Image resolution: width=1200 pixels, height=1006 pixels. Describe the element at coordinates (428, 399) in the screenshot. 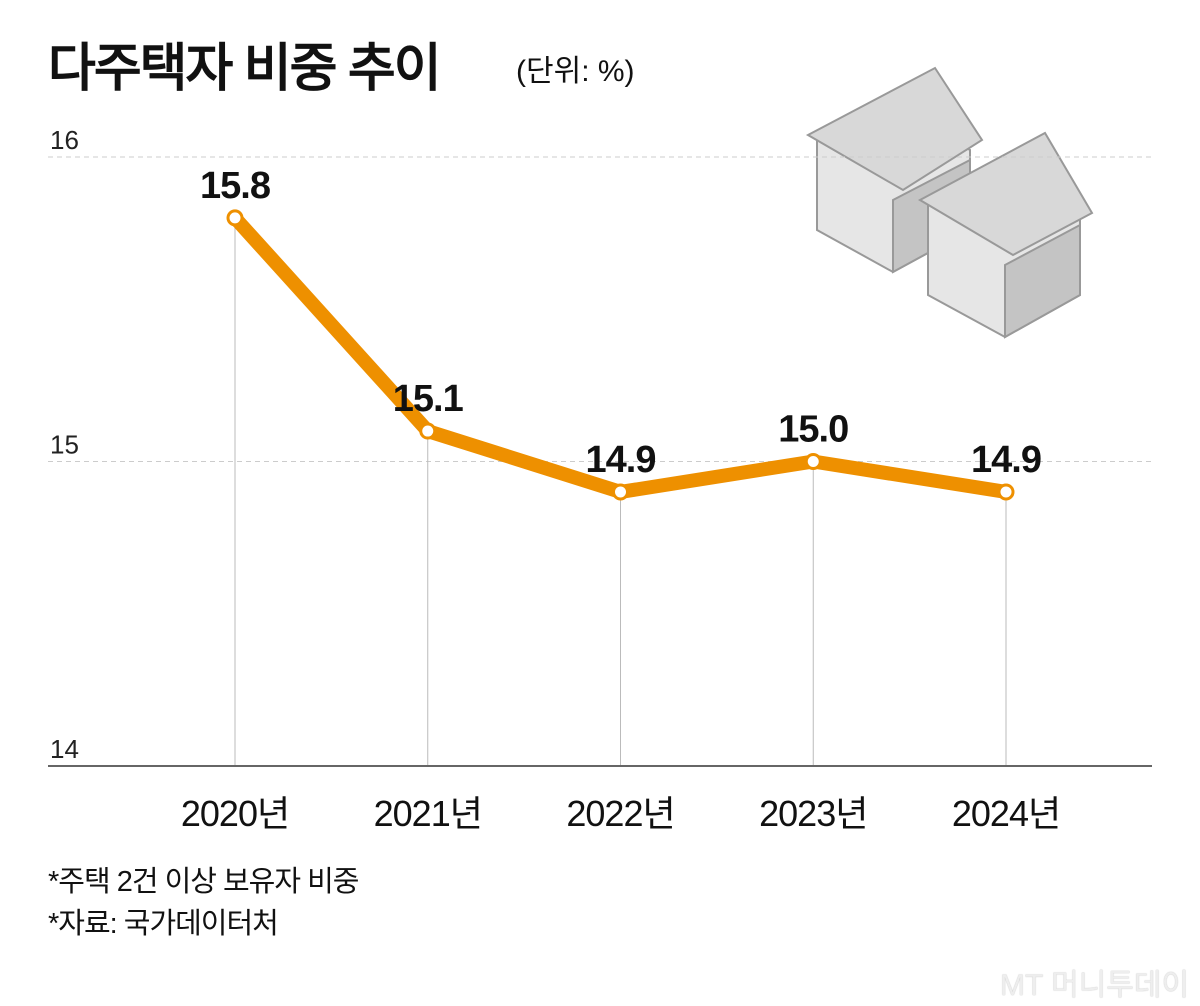

I see `data-label: 15.1` at that location.